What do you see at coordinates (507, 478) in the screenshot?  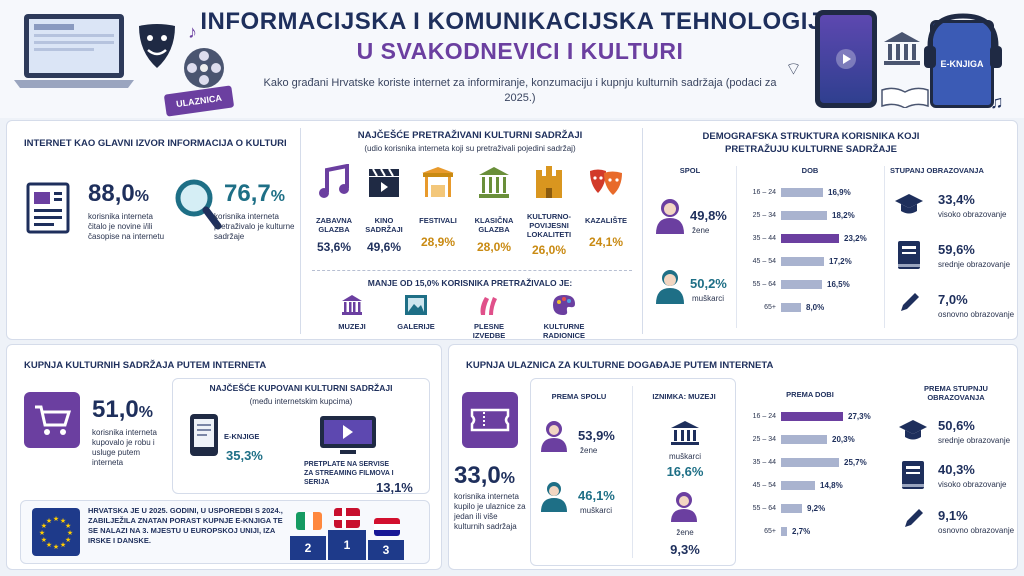 I see `tickets-stat-unit: %` at bounding box center [507, 478].